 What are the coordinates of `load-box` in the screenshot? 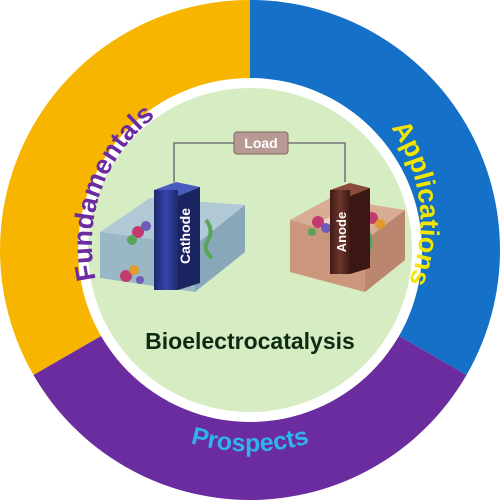 It's located at (261, 143).